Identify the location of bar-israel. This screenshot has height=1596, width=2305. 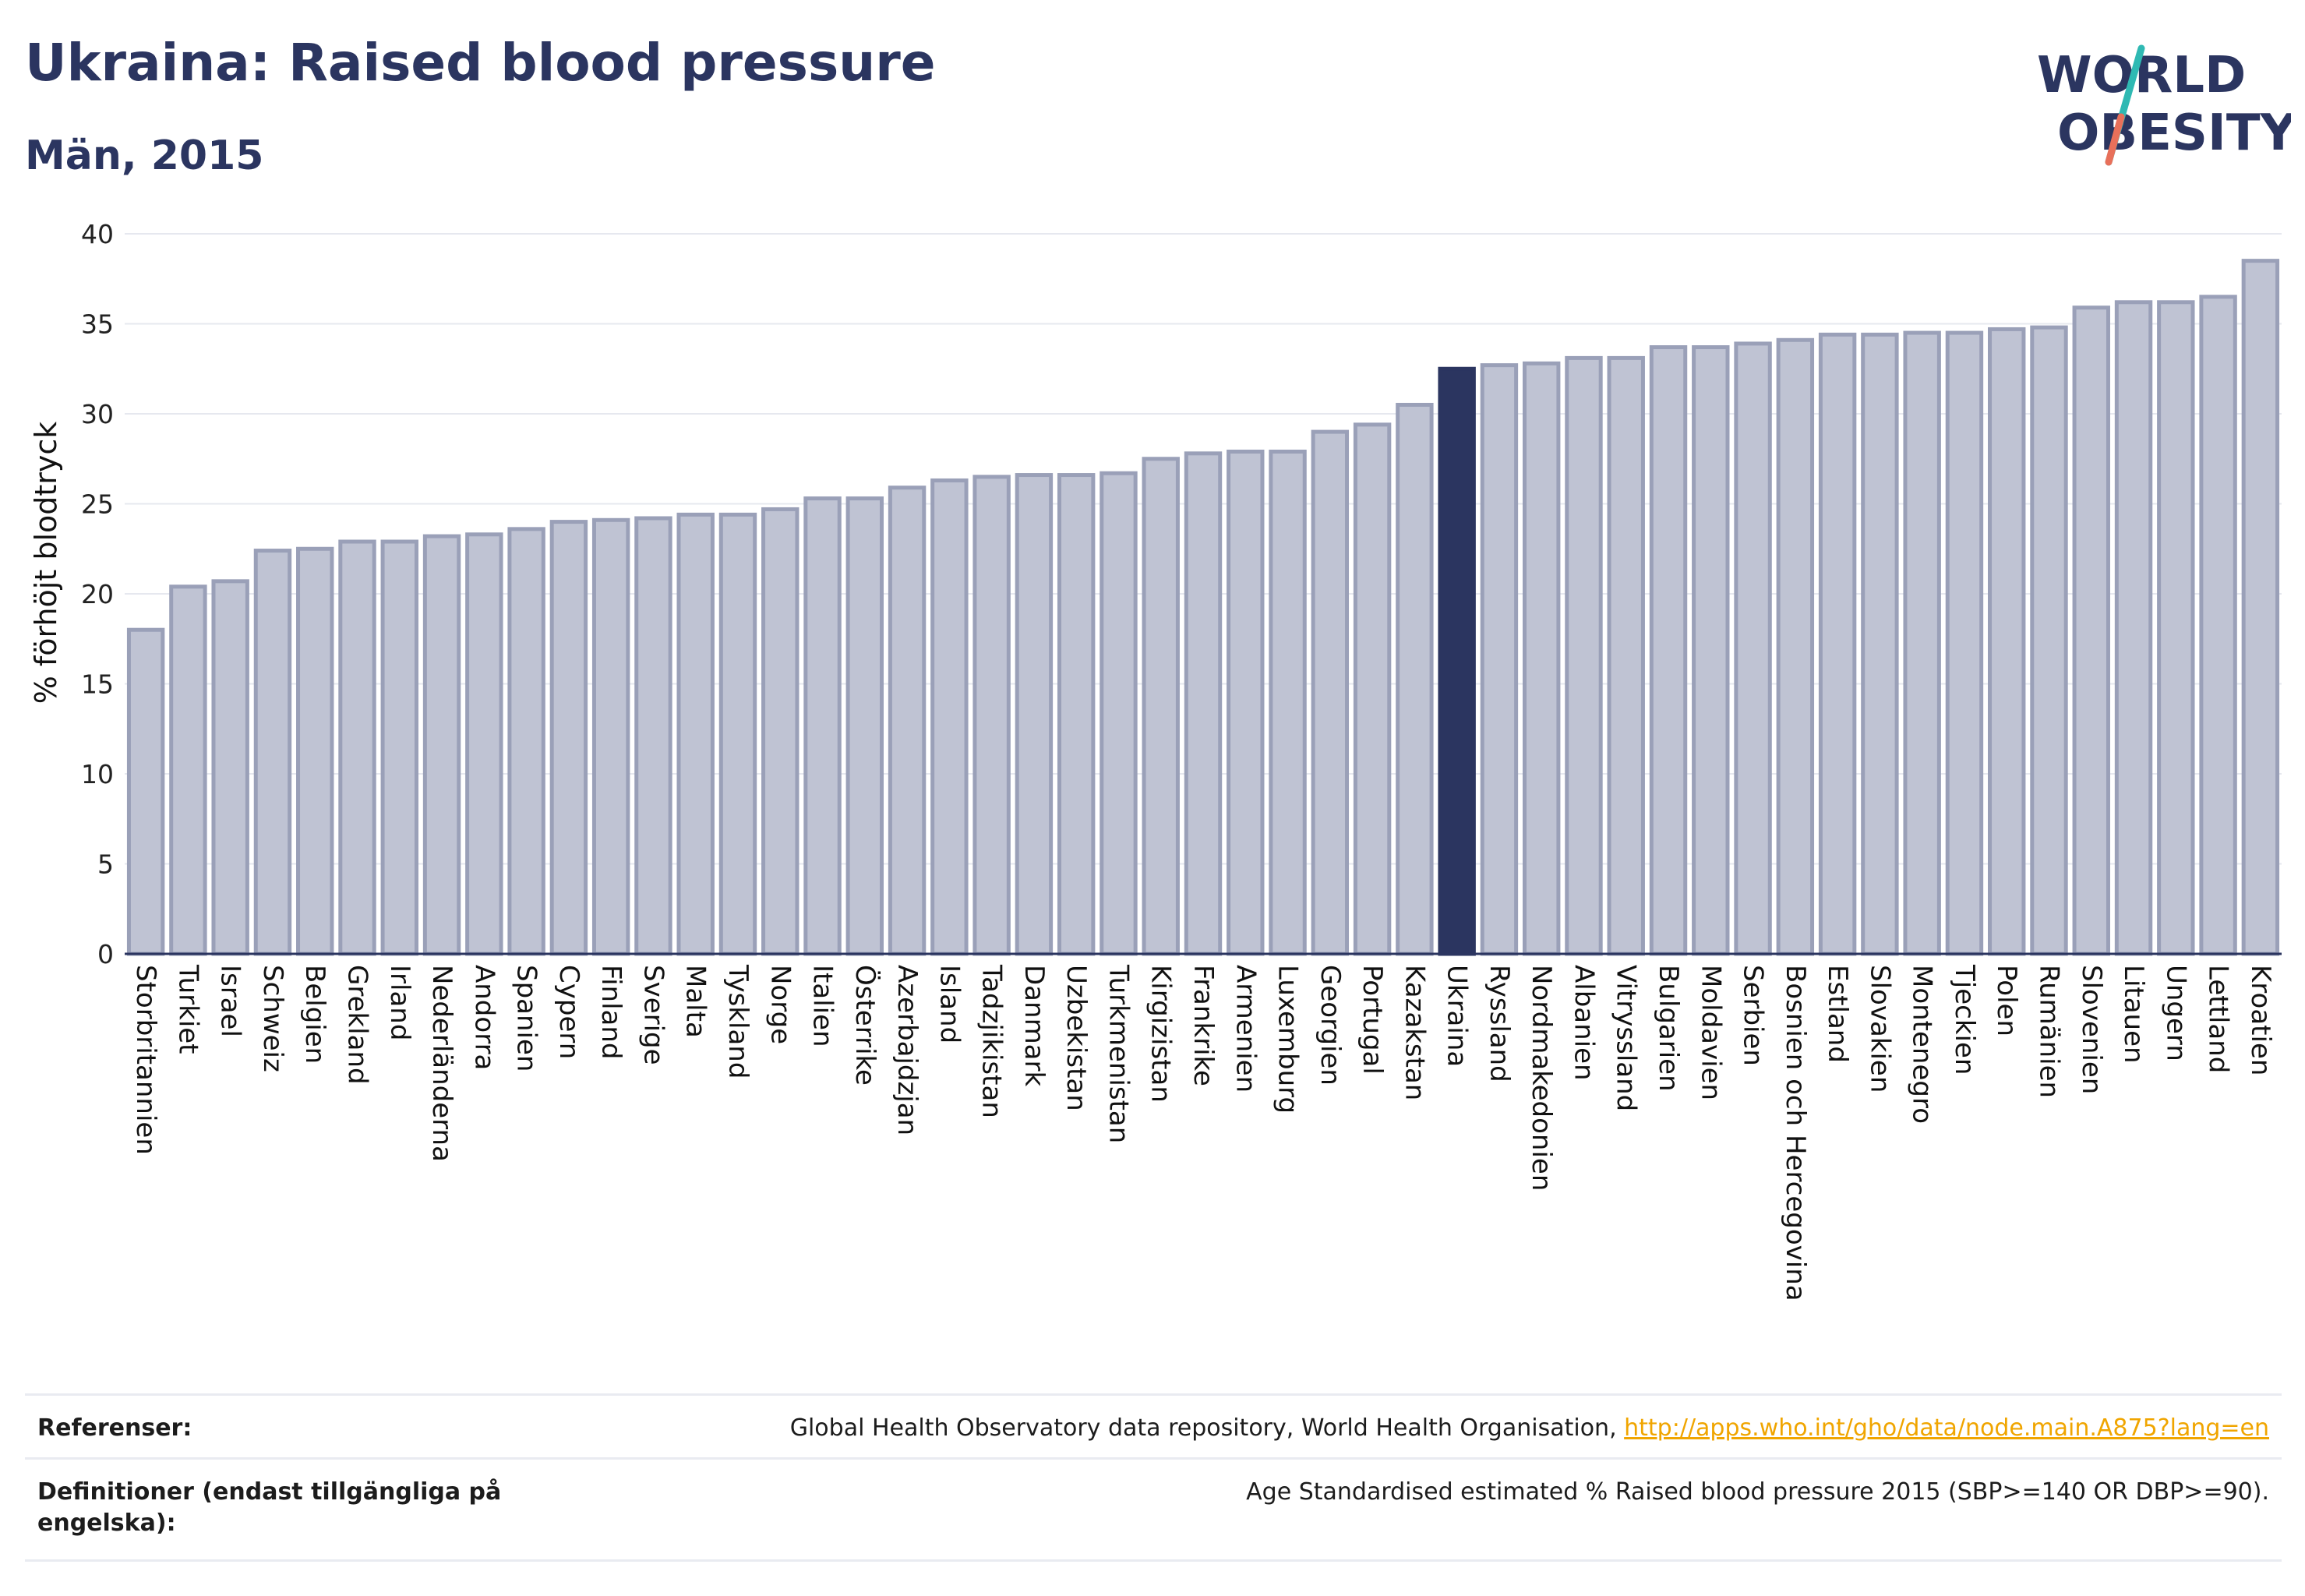
(230, 767).